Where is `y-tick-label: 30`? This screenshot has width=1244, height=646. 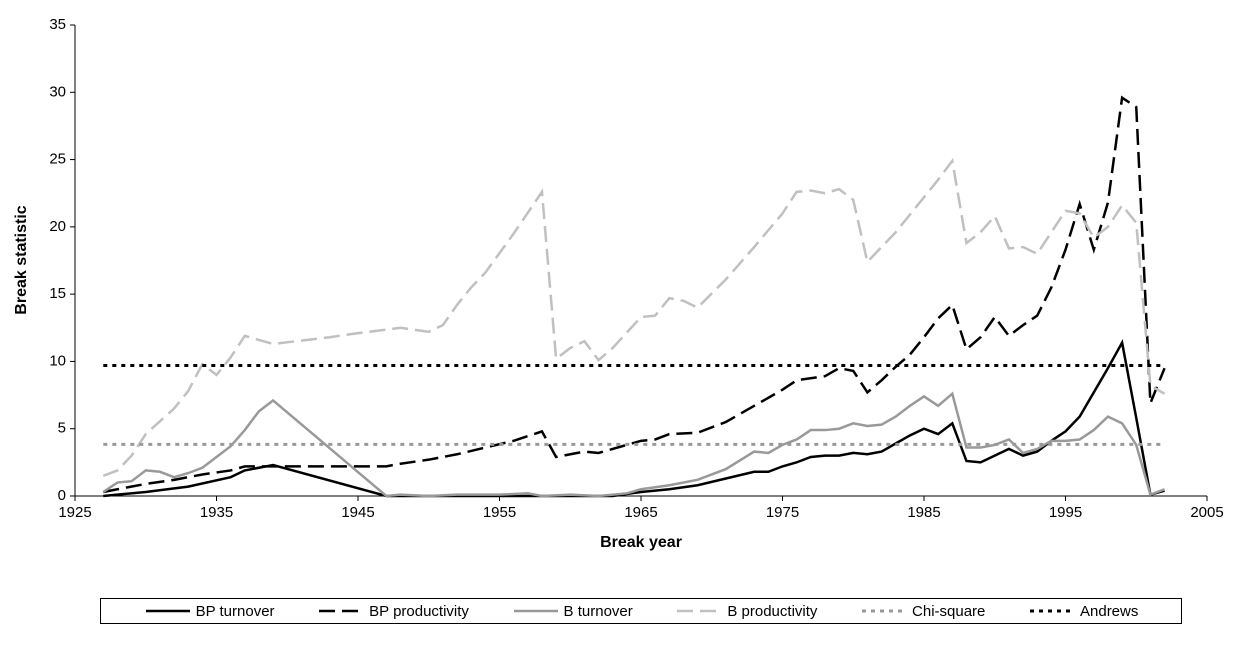 y-tick-label: 30 is located at coordinates (57, 91).